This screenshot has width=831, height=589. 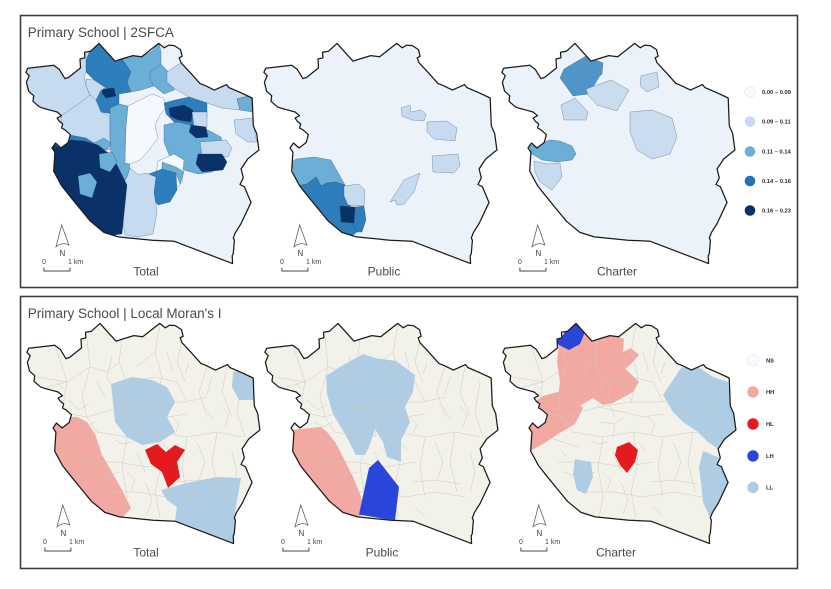 I want to click on svg-text: Primary School | 2SFCA, so click(x=101, y=32).